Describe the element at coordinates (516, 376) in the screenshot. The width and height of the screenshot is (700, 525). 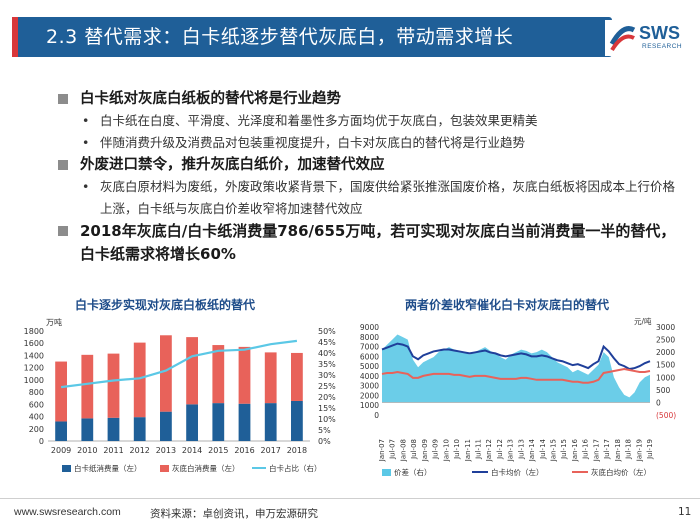
I see `line-huidibai-price` at that location.